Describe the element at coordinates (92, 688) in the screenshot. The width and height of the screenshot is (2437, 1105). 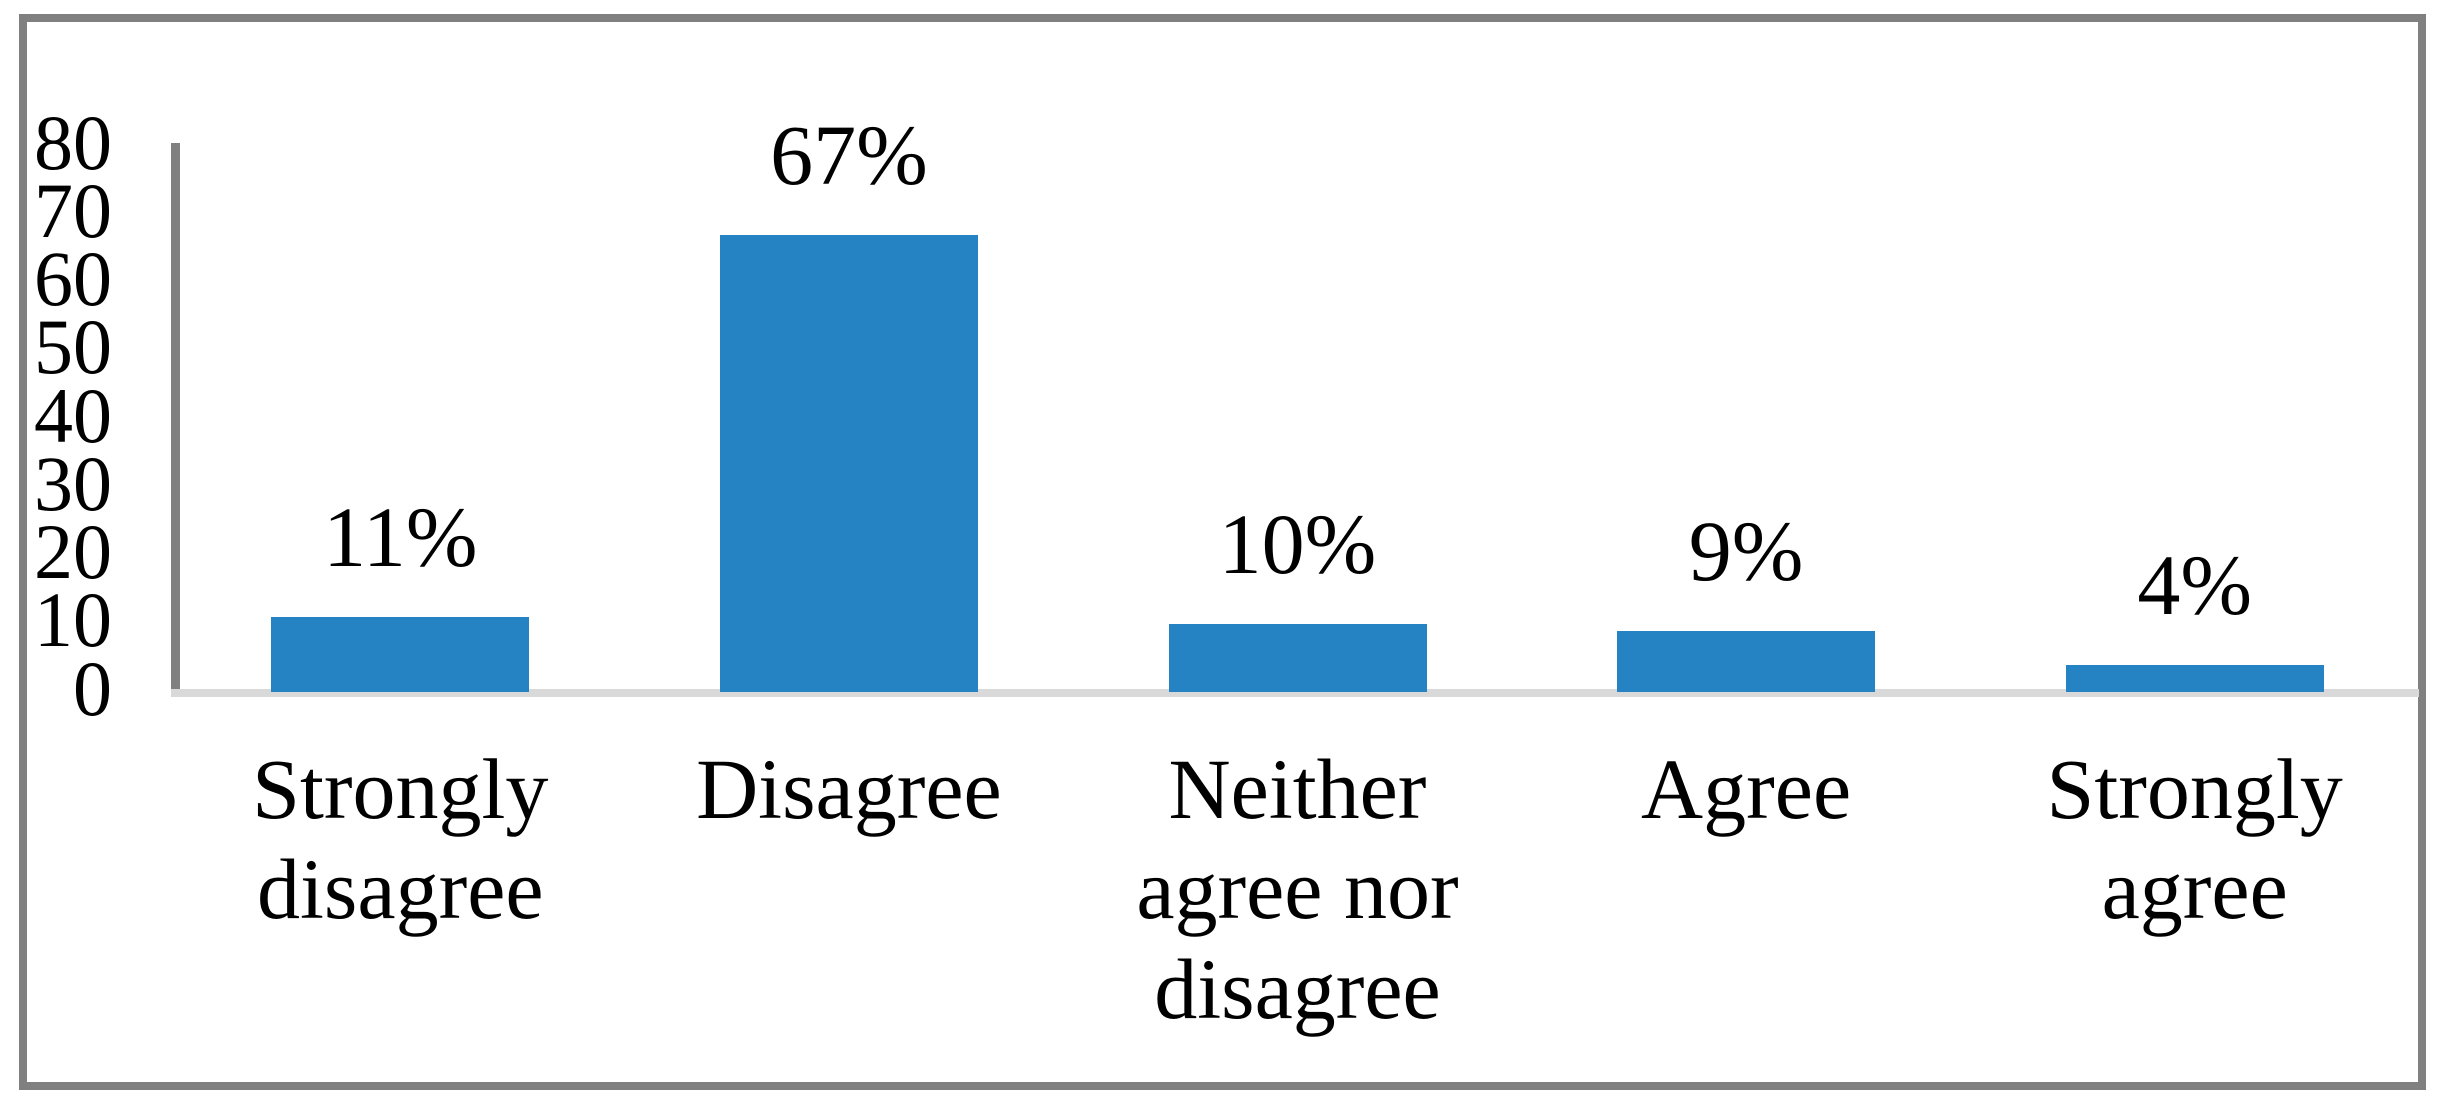
I see `y-tick-label: 0` at that location.